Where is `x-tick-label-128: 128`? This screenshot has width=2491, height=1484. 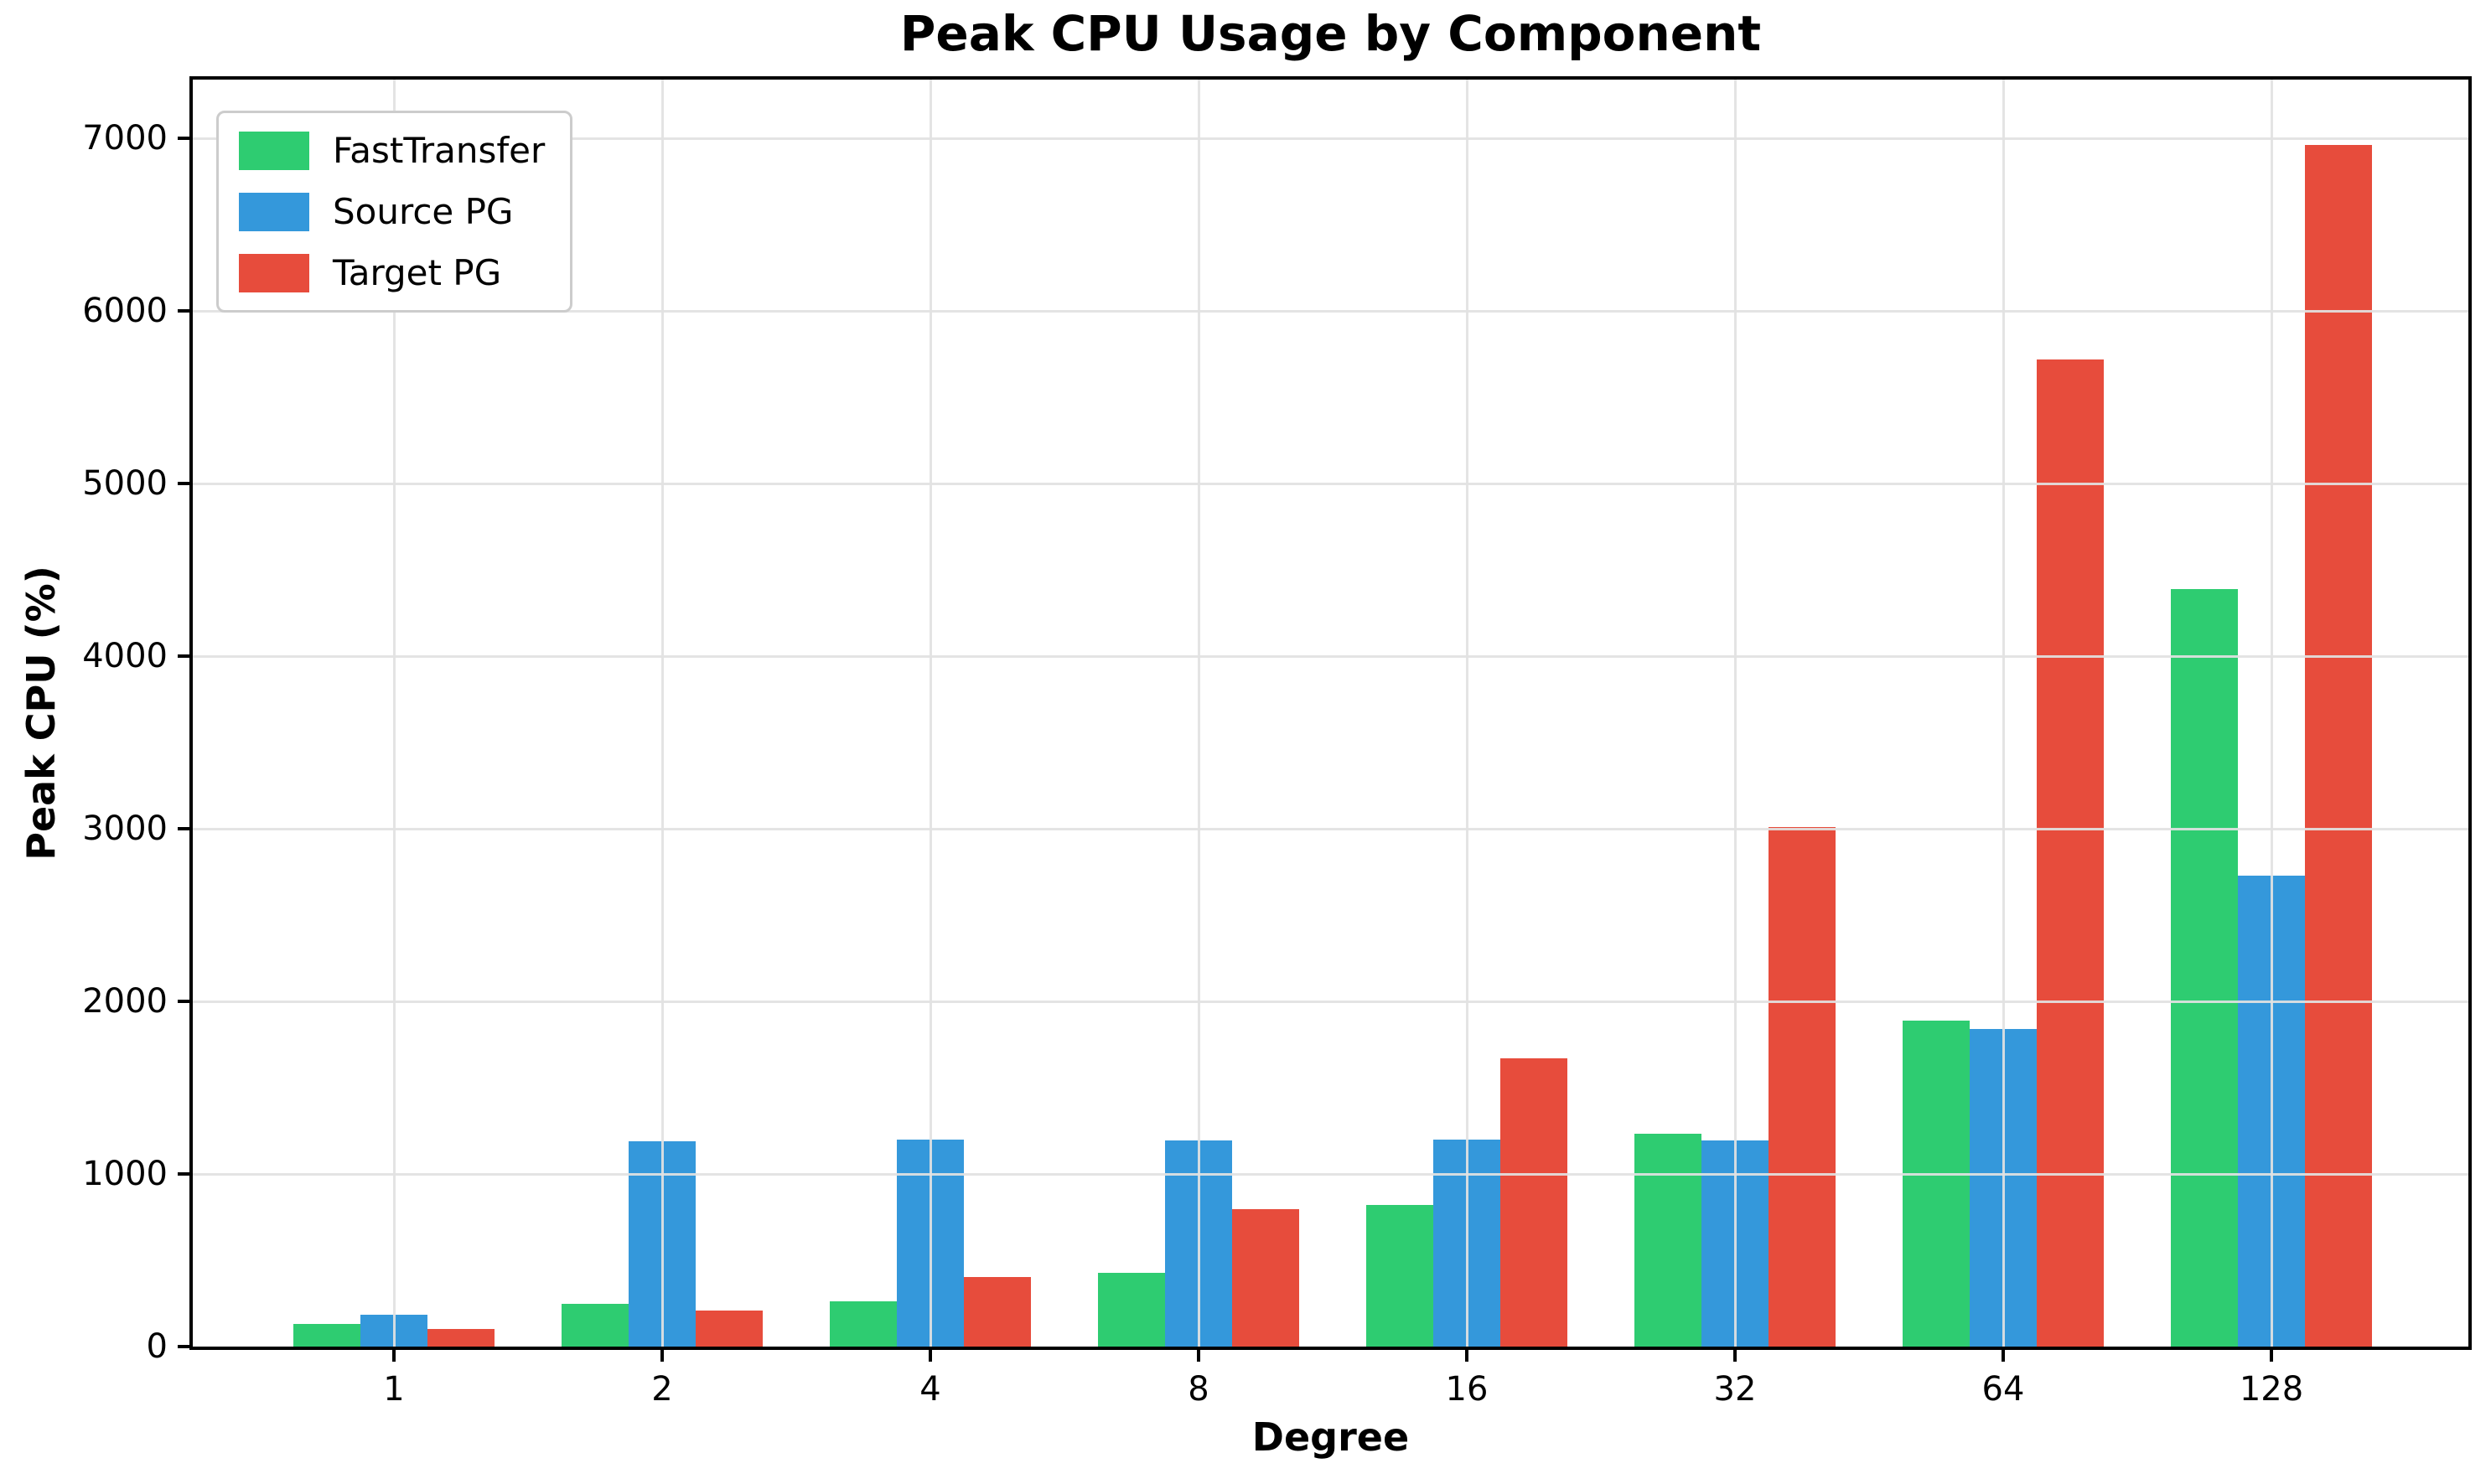
x-tick-label-128: 128 is located at coordinates (2271, 1389).